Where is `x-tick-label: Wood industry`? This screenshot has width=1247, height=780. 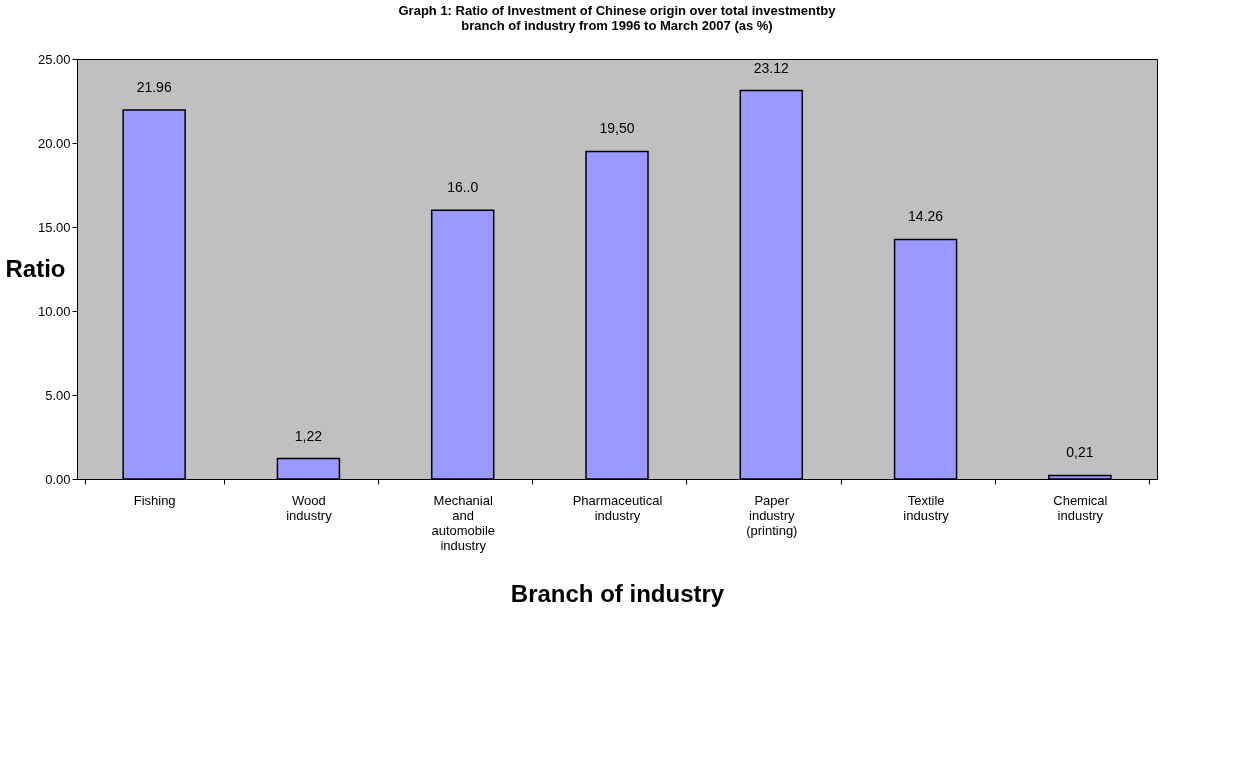
x-tick-label: Wood industry is located at coordinates (309, 507).